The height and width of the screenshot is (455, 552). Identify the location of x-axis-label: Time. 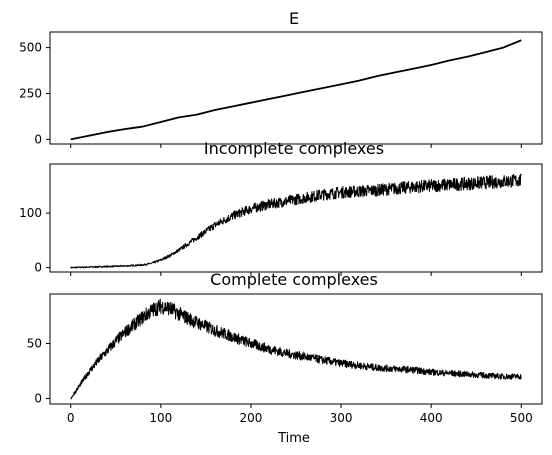
(293, 438).